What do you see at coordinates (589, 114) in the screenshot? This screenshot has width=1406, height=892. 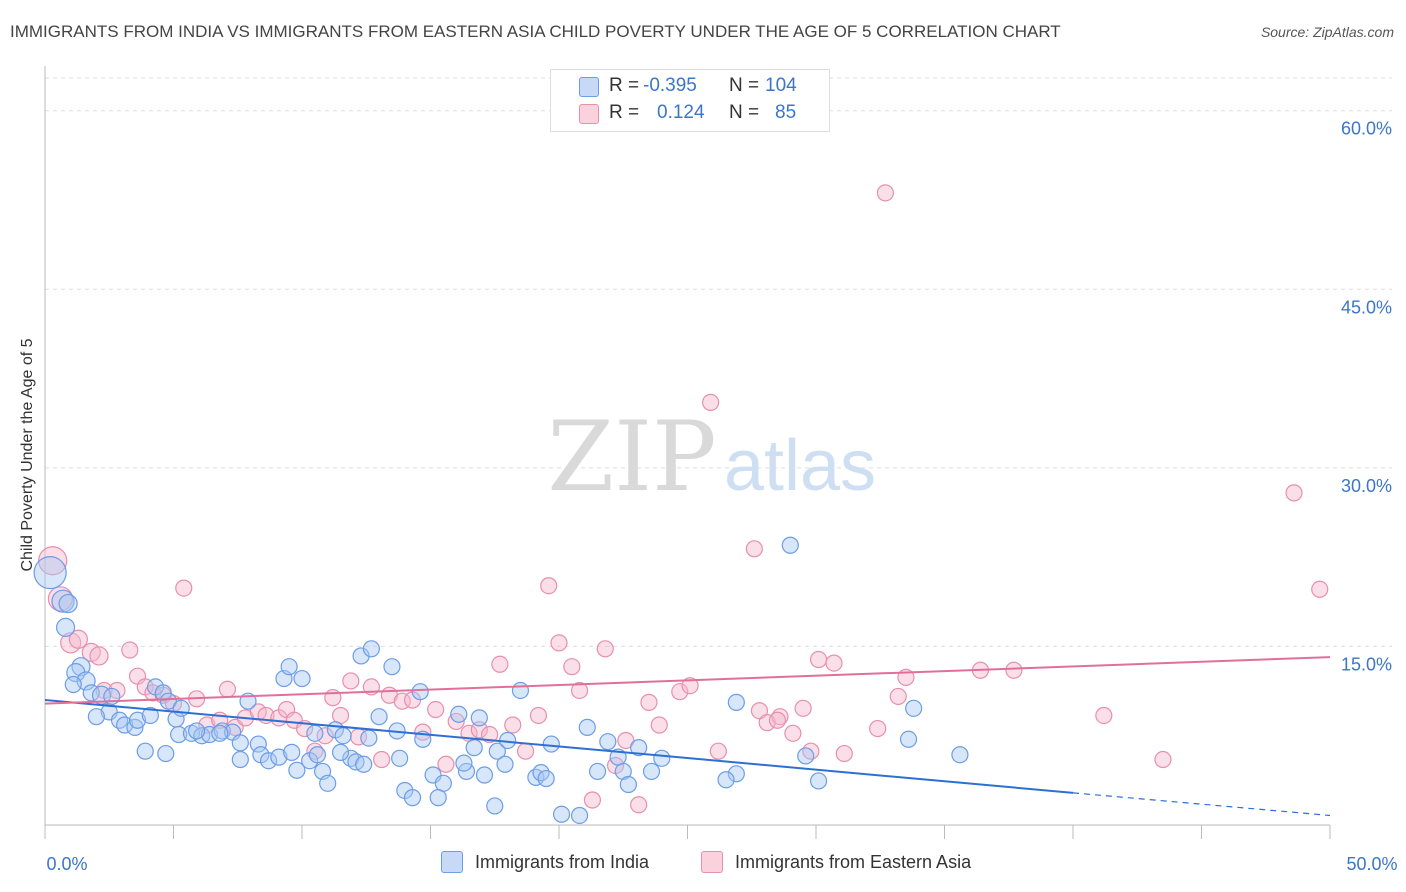 I see `legend-swatch-eastern-asia` at bounding box center [589, 114].